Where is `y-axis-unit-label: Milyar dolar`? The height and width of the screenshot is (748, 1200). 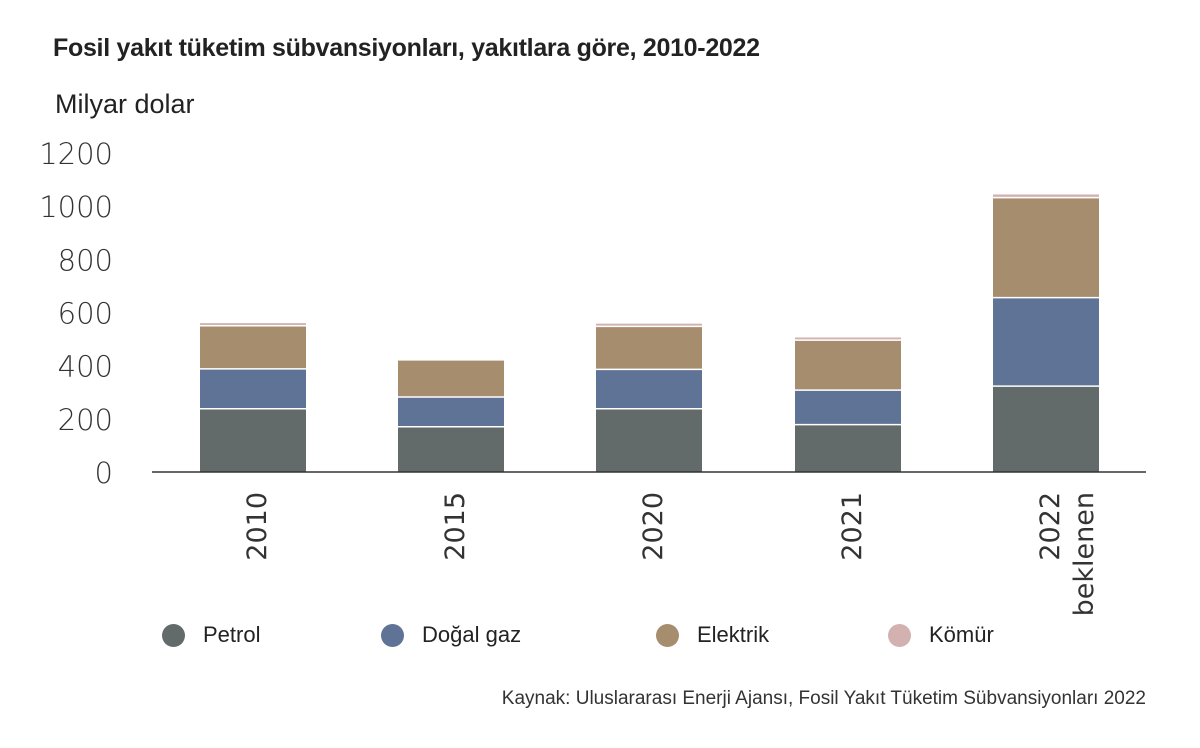 y-axis-unit-label: Milyar dolar is located at coordinates (125, 104).